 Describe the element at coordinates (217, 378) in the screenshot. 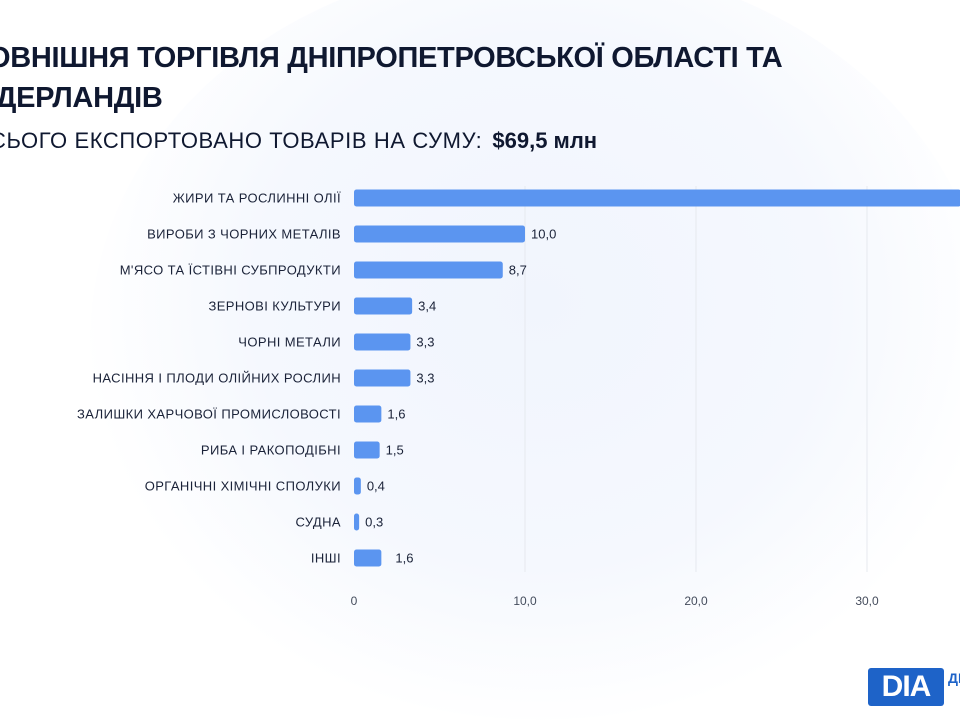

I see `category-label: НАСІННЯ І ПЛОДИ ОЛІЙНИХ РОСЛИН` at that location.